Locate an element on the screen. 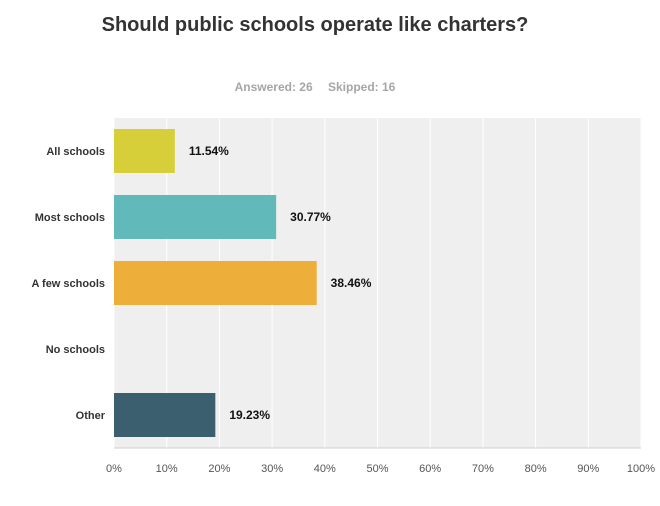 The height and width of the screenshot is (506, 660). data-label: 11.54% is located at coordinates (209, 151).